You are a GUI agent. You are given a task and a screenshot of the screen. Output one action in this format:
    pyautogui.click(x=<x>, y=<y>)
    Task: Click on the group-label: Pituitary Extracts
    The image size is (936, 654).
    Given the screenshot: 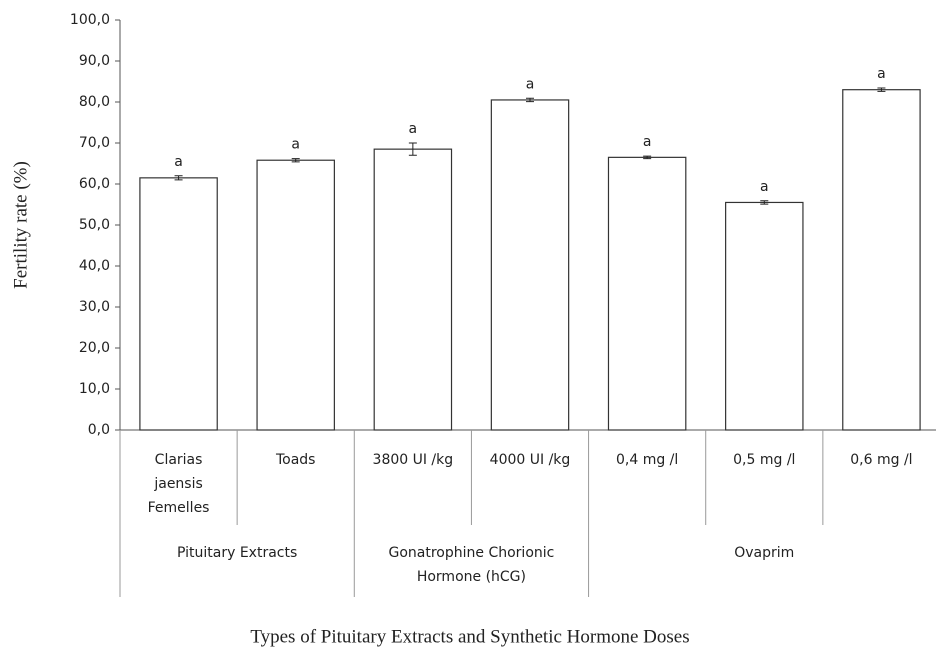 What is the action you would take?
    pyautogui.click(x=237, y=553)
    